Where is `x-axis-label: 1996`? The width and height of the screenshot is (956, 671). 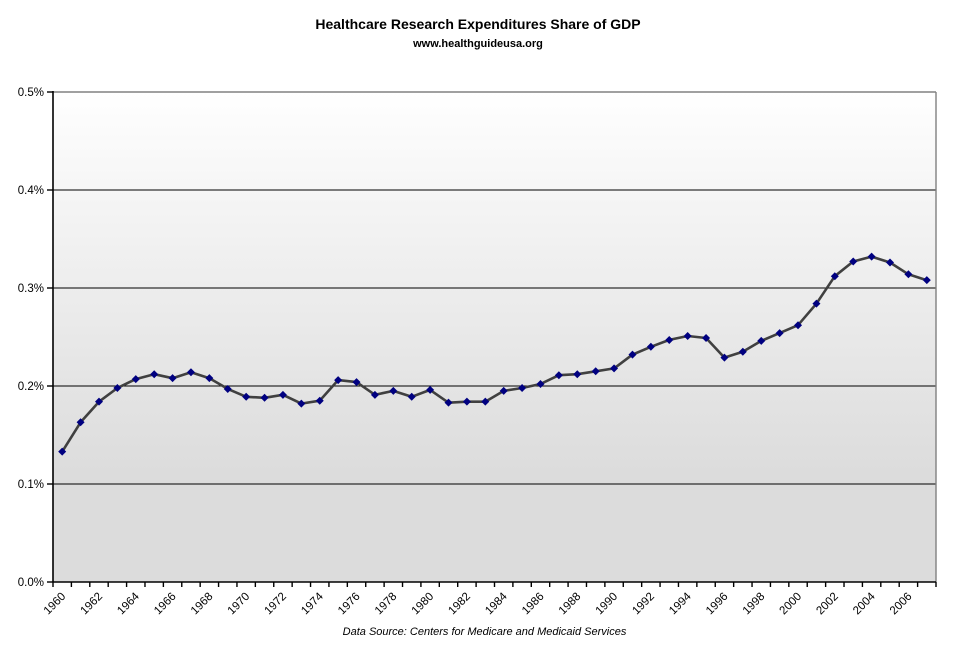
x-axis-label: 1996 is located at coordinates (717, 604).